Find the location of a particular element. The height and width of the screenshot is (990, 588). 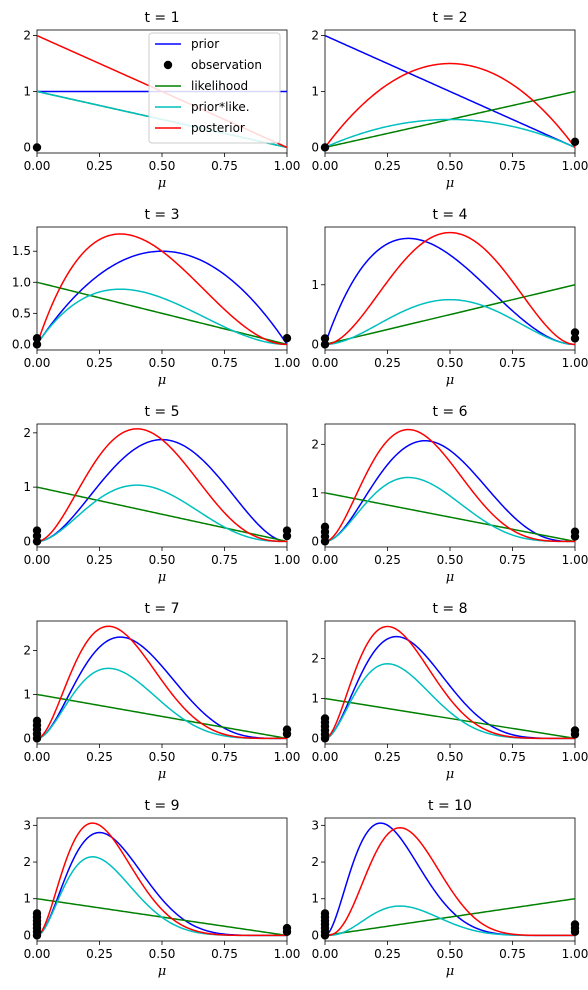

subplot-panel: t = 9 0.00 0.25 0.50 0.75 1.00 0 1 2 3 μ is located at coordinates (161, 888).